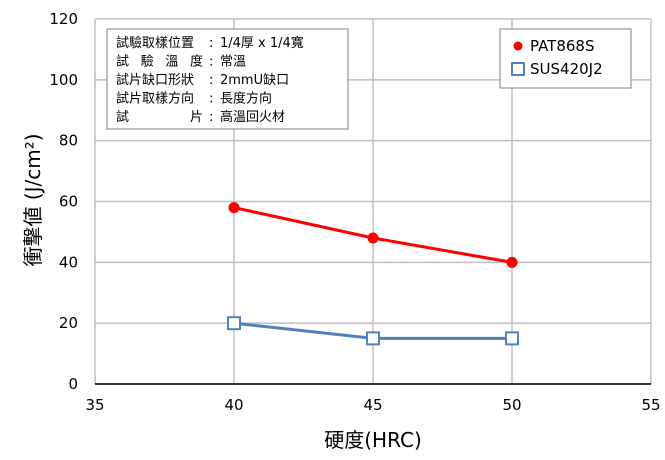  Describe the element at coordinates (63, 19) in the screenshot. I see `y-tick-label: 120` at that location.